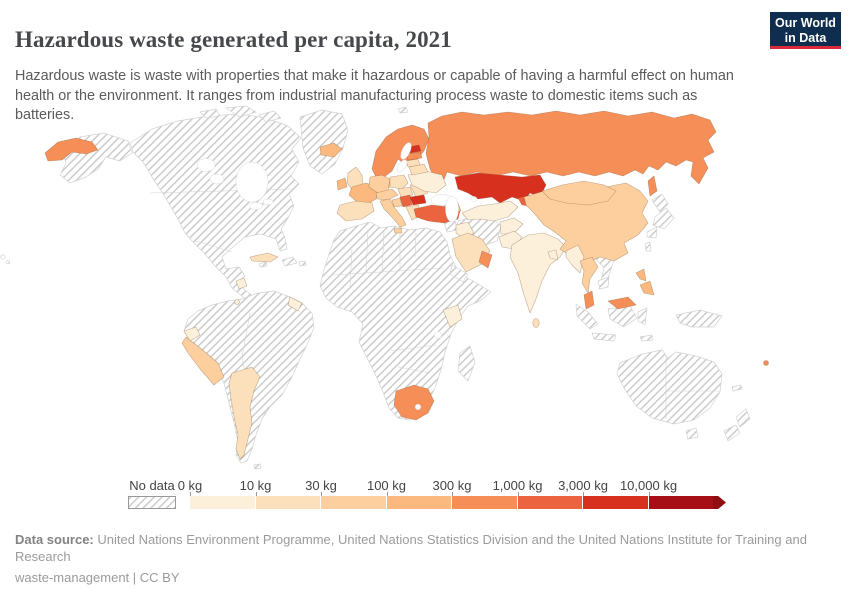 The height and width of the screenshot is (600, 850). Describe the element at coordinates (215, 209) in the screenshot. I see `country-north-america-nodata` at that location.